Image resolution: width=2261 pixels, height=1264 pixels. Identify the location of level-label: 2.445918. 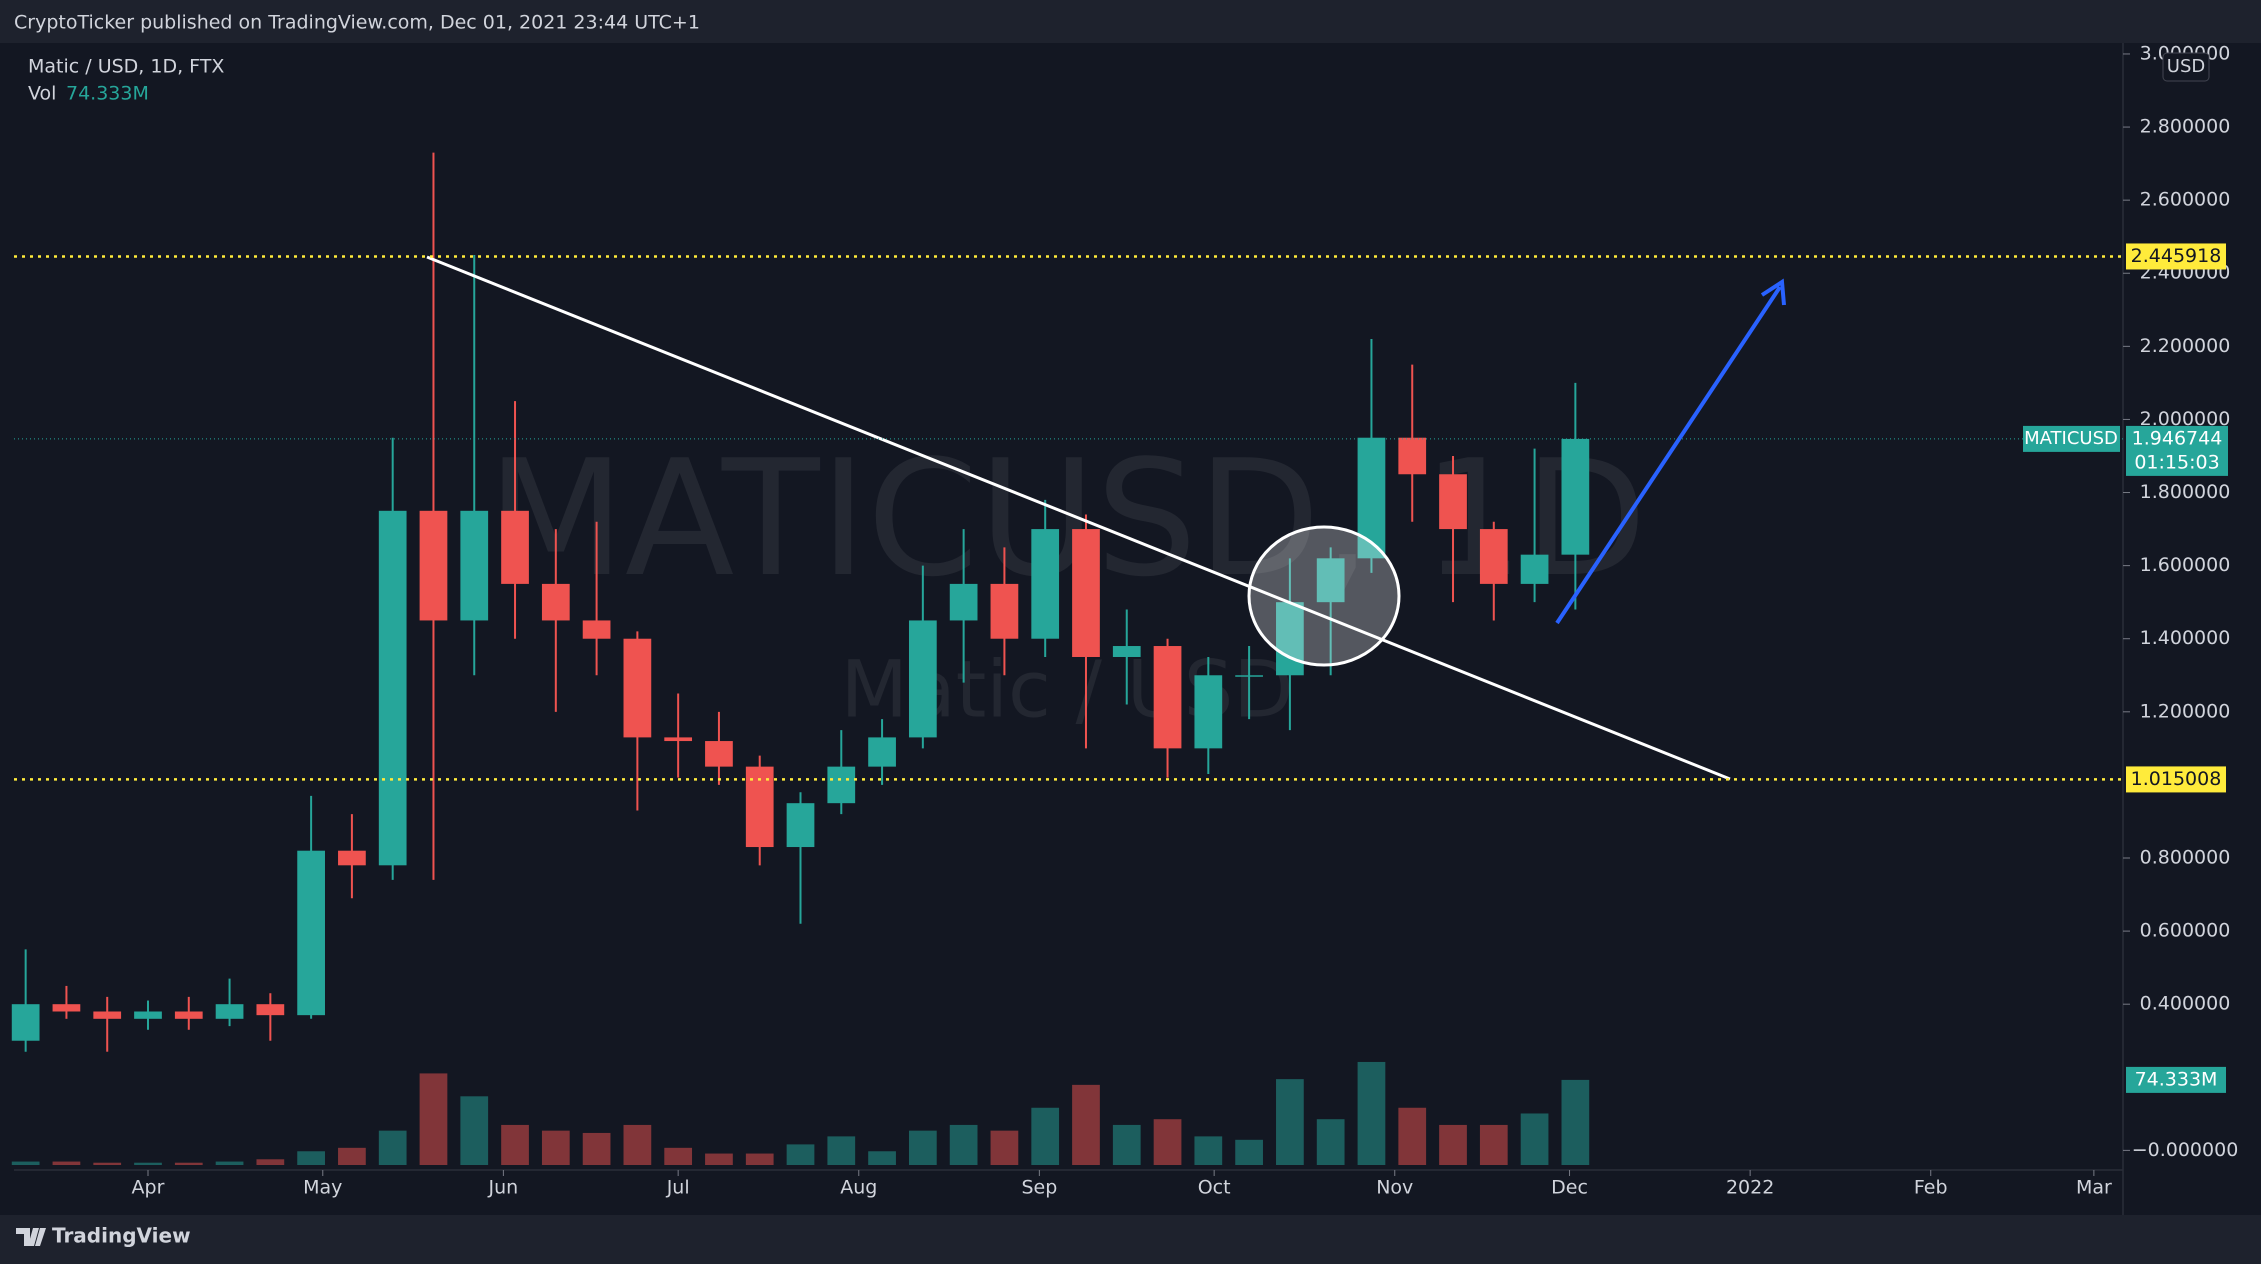
(2176, 256).